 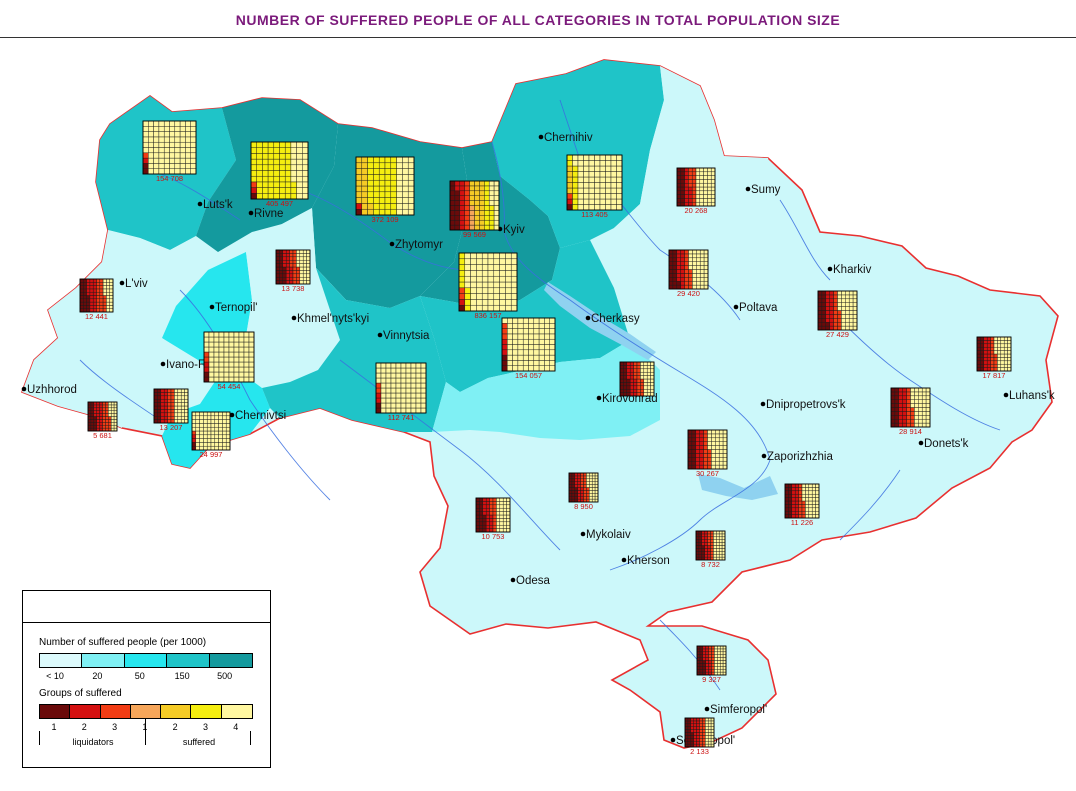 I want to click on chart-value-label: 29 420, so click(x=688, y=293).